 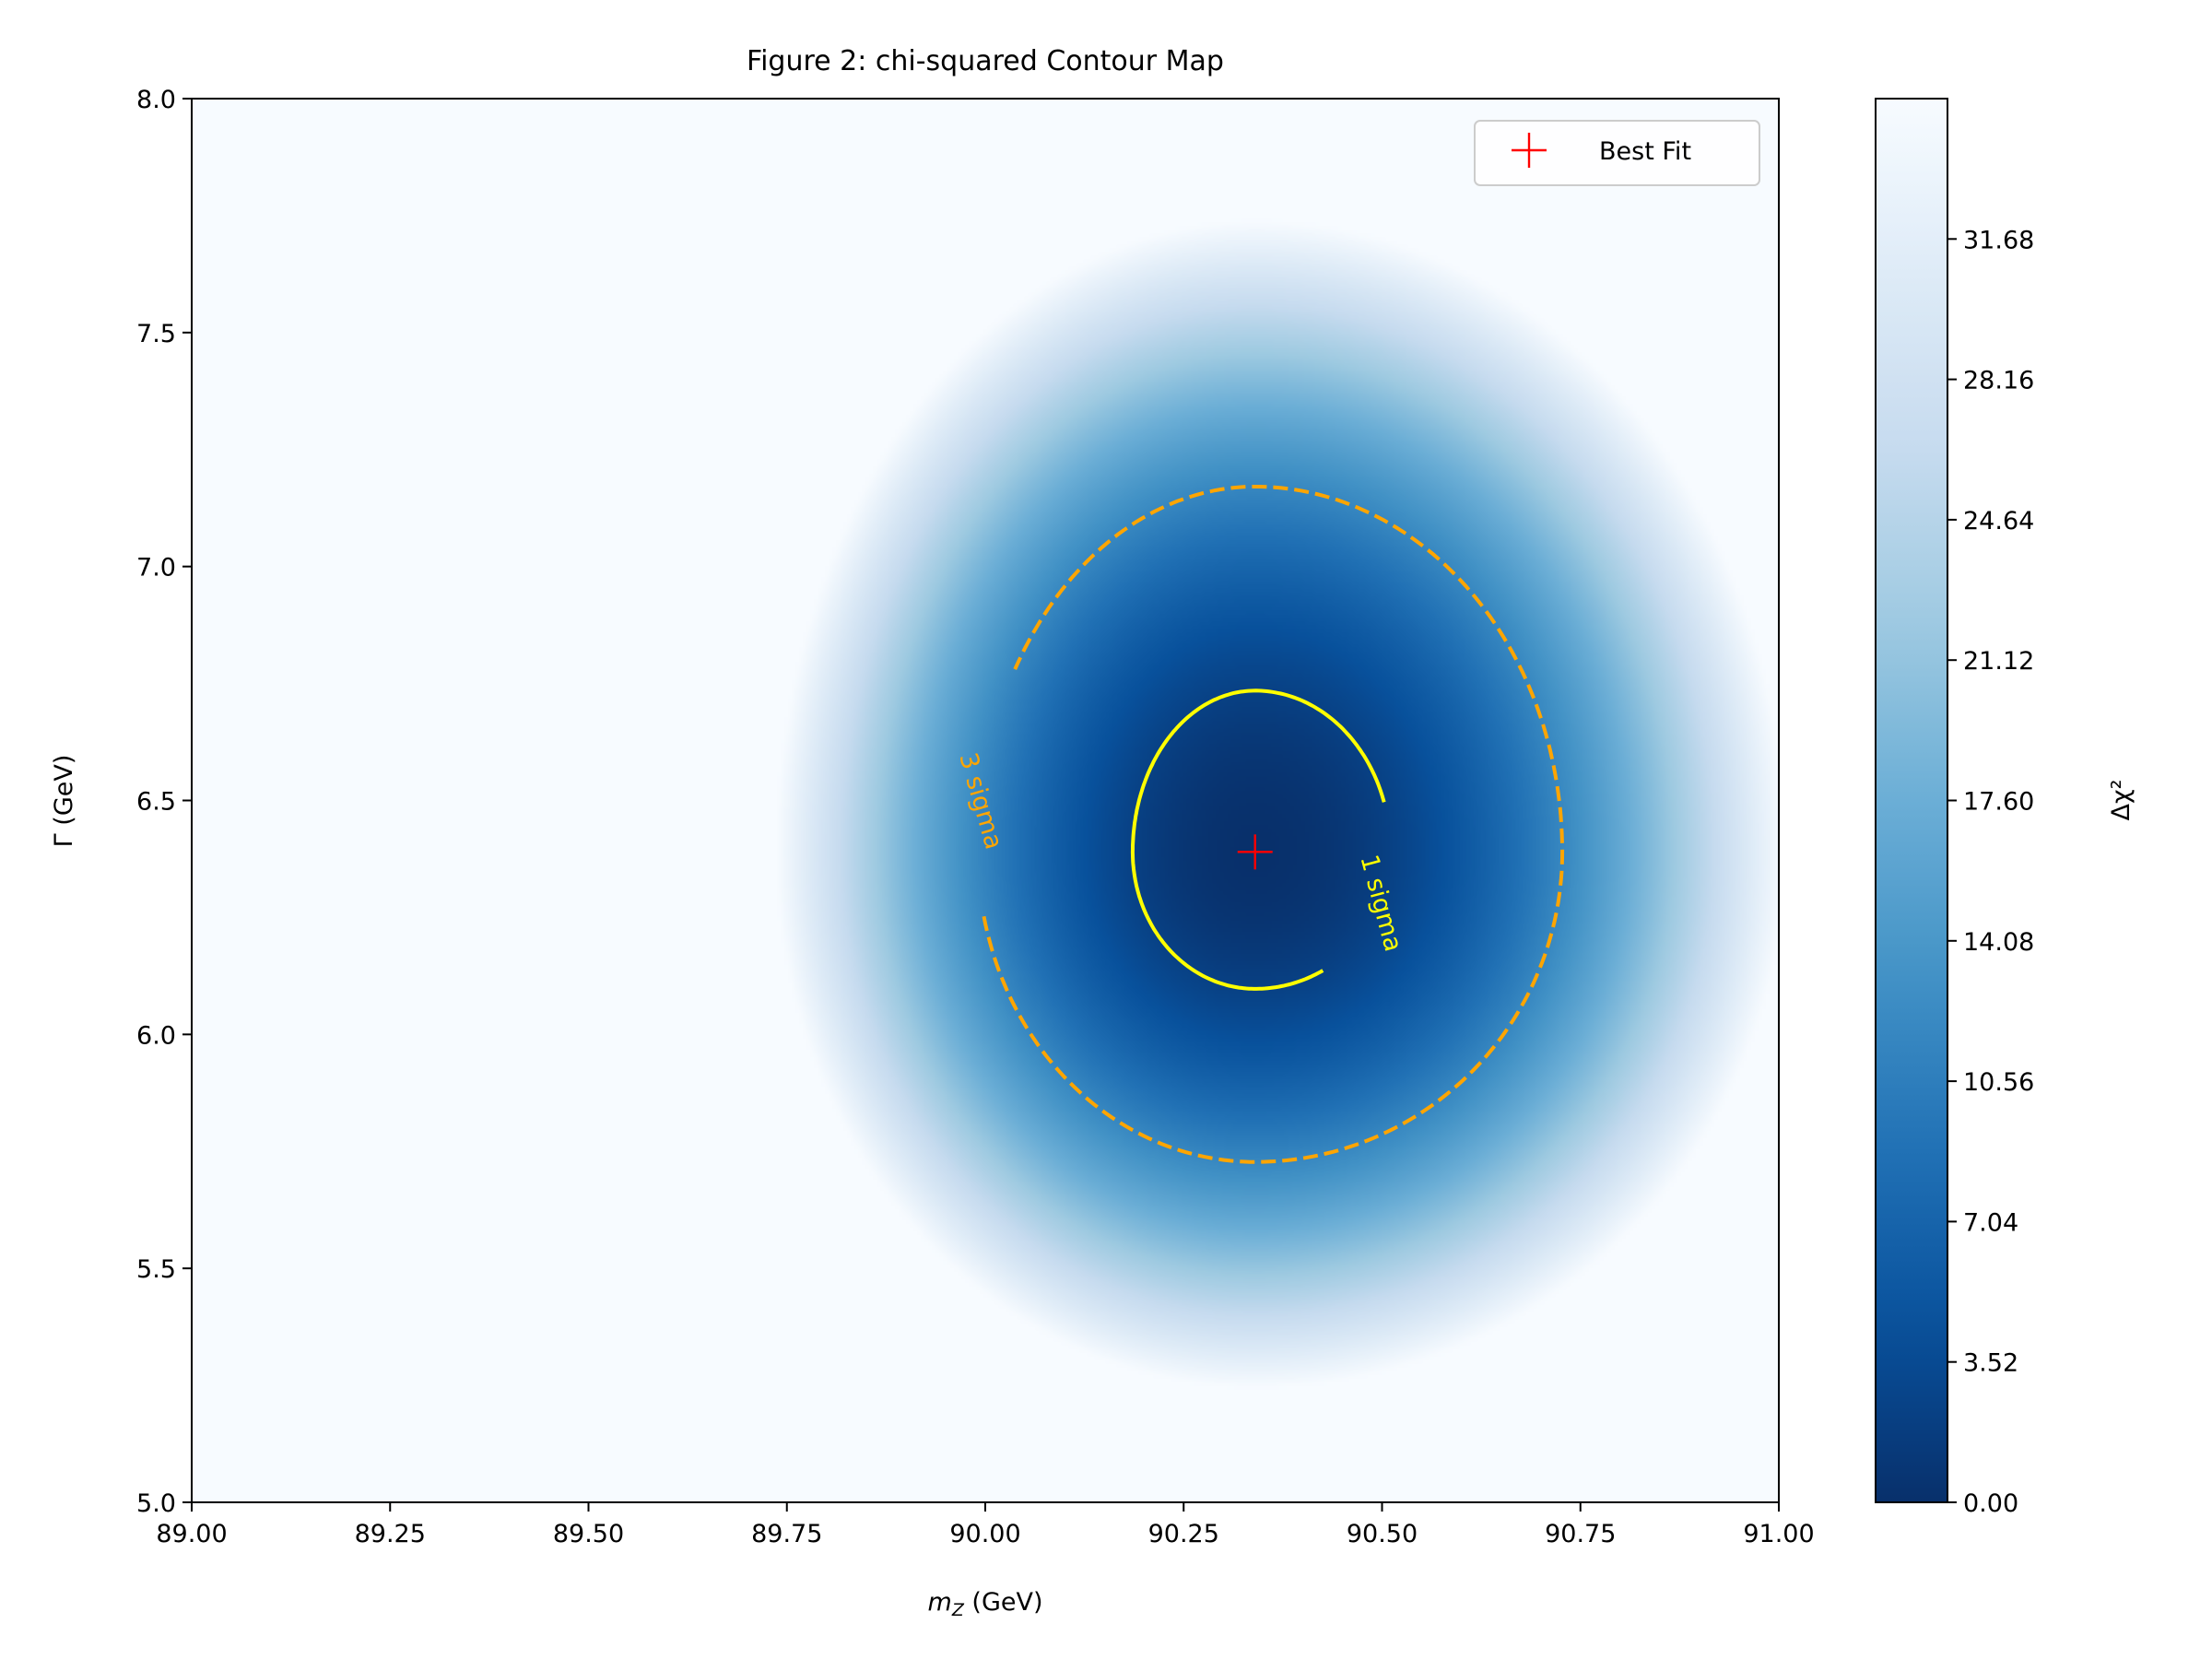 What do you see at coordinates (156, 100) in the screenshot?
I see `y-tick-label: 8.0` at bounding box center [156, 100].